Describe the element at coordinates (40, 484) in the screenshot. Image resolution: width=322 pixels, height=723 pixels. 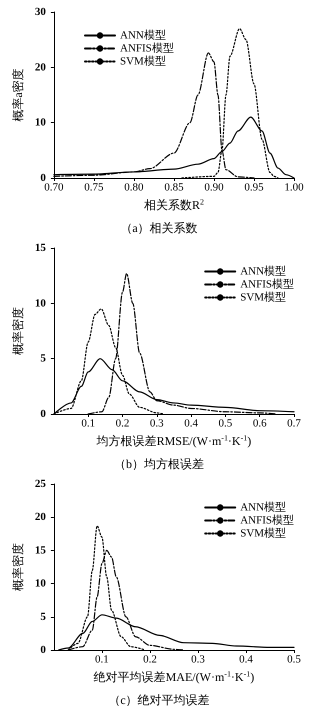
I see `y-tick-label: 25` at that location.